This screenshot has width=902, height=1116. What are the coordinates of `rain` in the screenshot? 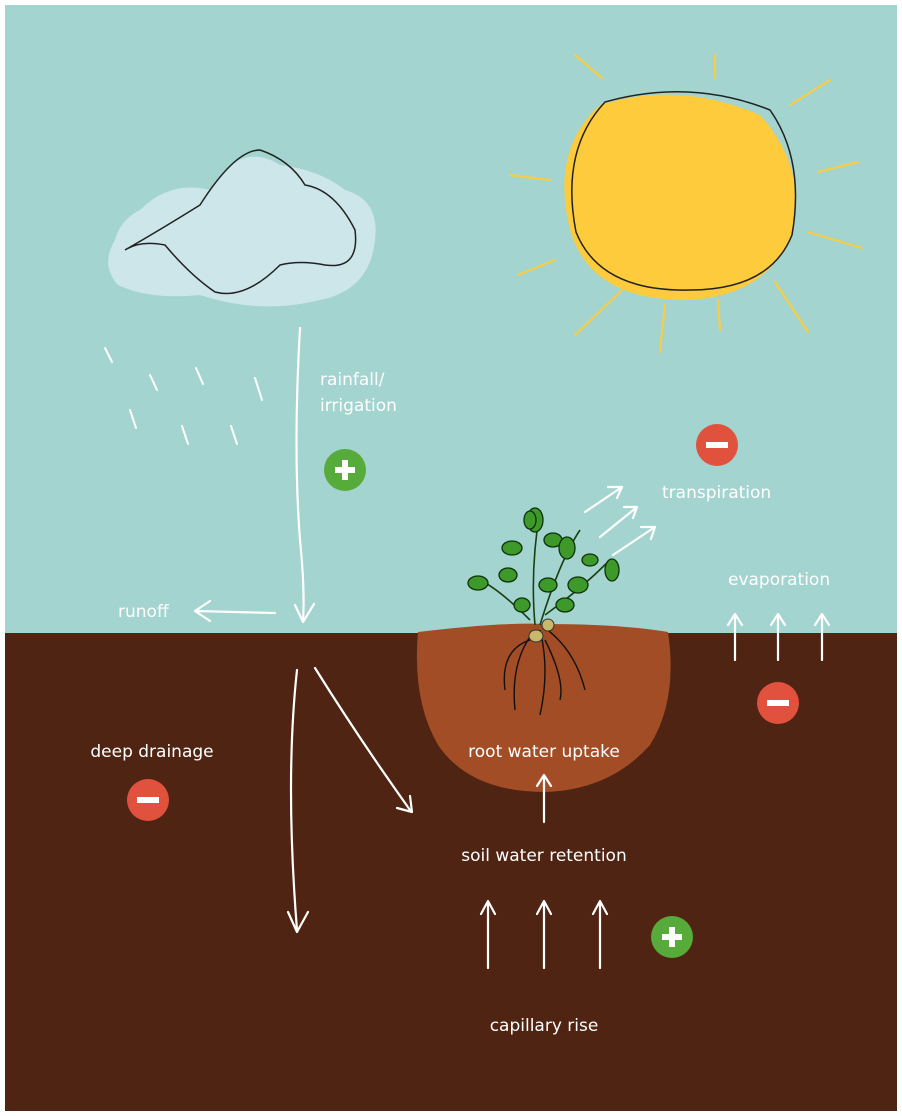 It's located at (183, 396).